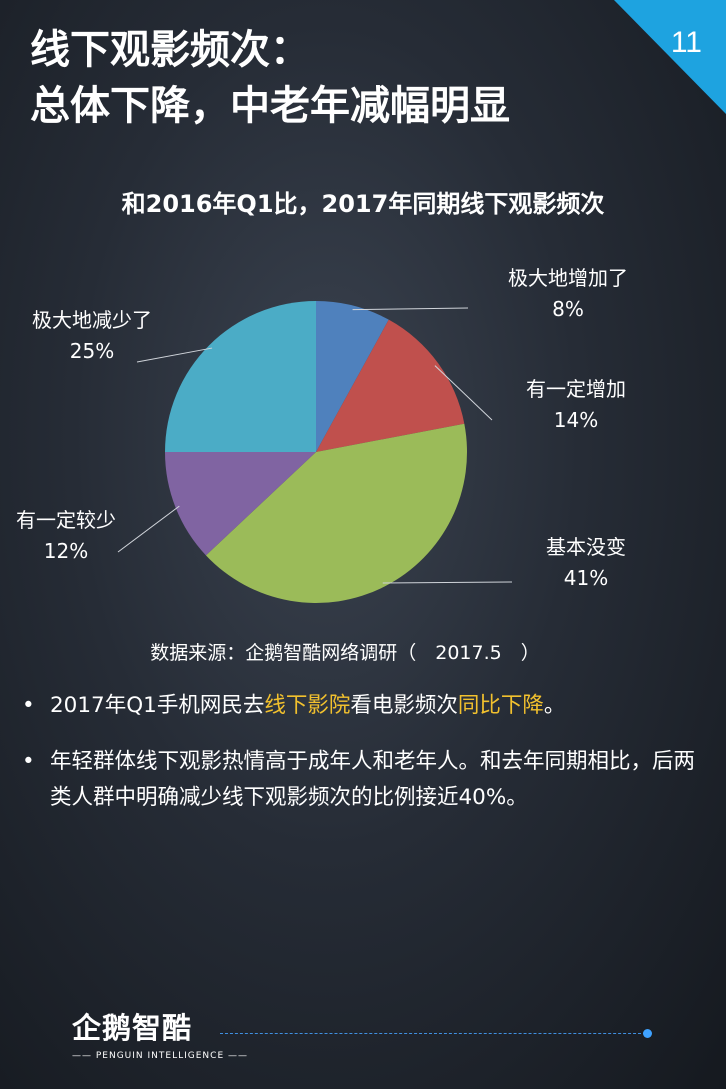 The width and height of the screenshot is (726, 1089). I want to click on footer-divider, so click(433, 1033).